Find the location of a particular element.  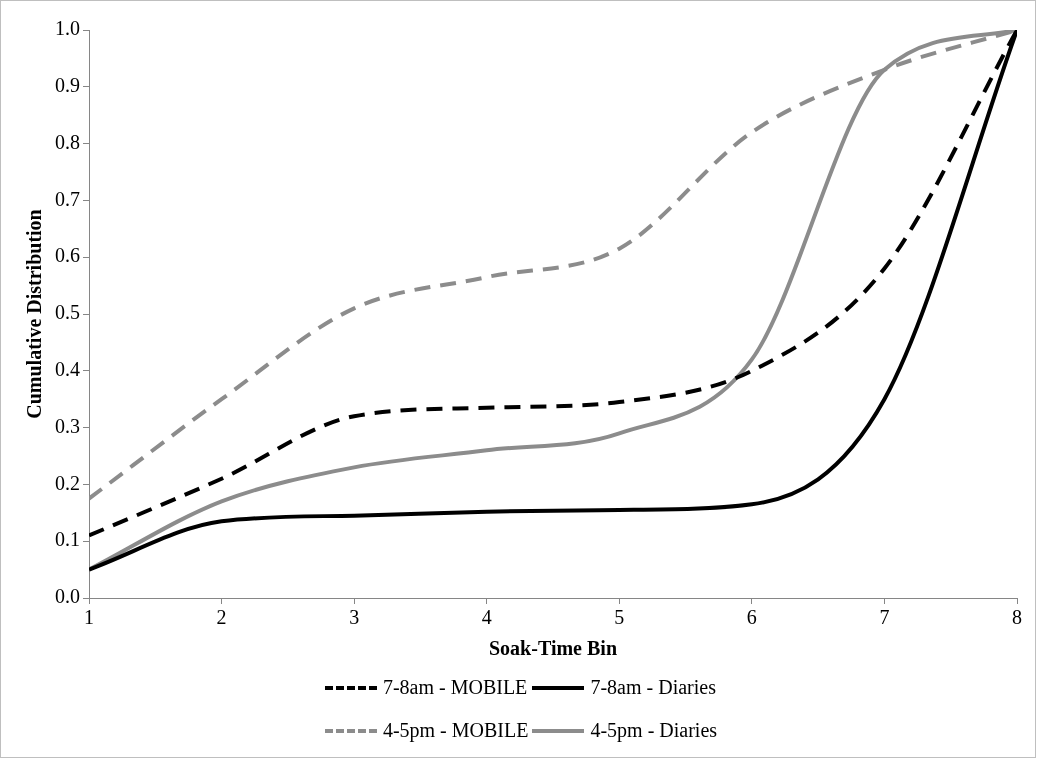

y-tick-label: 0.9 is located at coordinates (67, 85).